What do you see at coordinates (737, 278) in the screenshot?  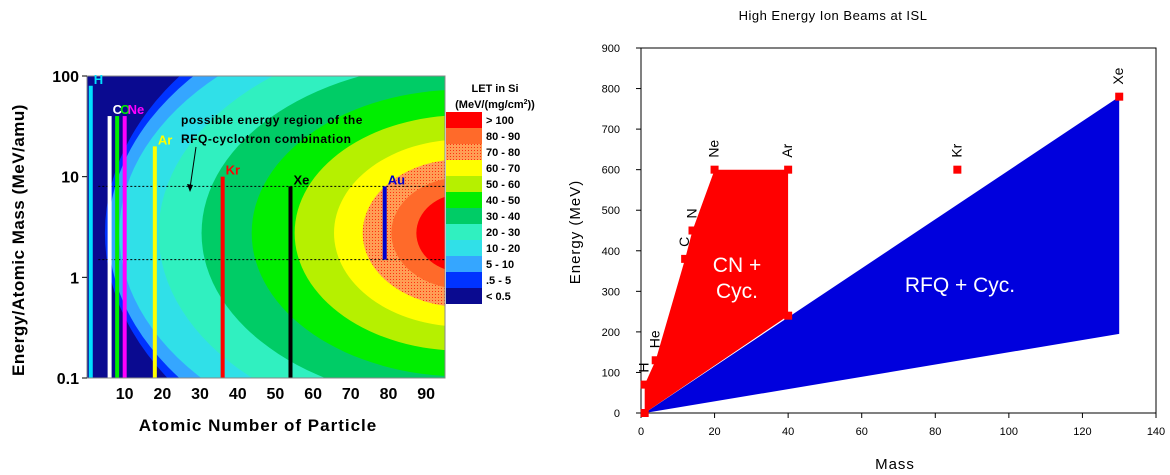 I see `region-label-cn-line-1: CN + Cyc.` at bounding box center [737, 278].